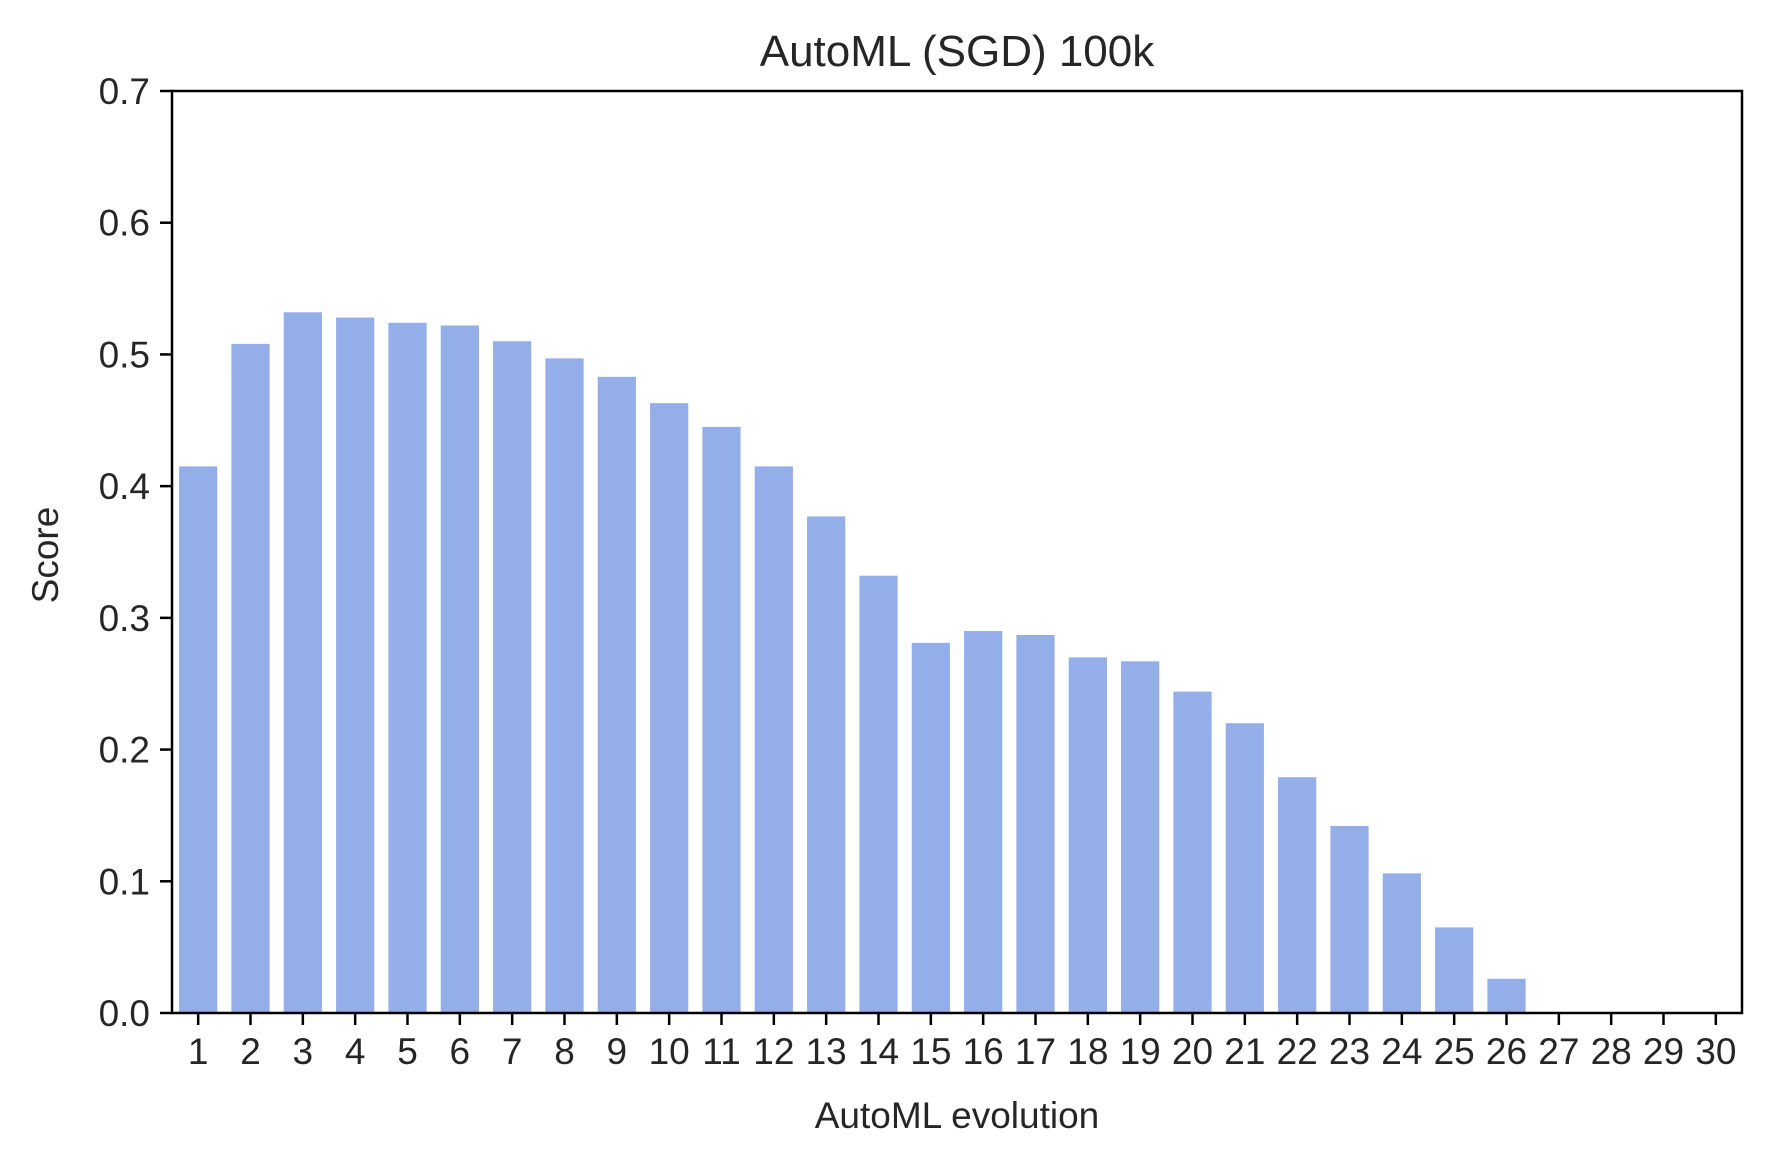  Describe the element at coordinates (669, 1051) in the screenshot. I see `x-tick-label-10: 10` at that location.